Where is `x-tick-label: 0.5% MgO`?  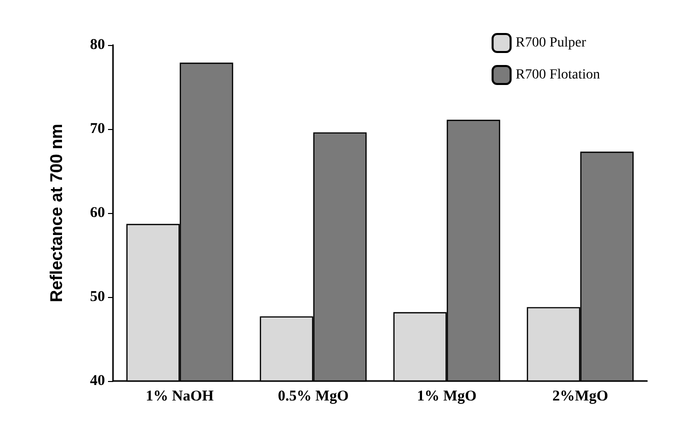
x-tick-label: 0.5% MgO is located at coordinates (313, 396).